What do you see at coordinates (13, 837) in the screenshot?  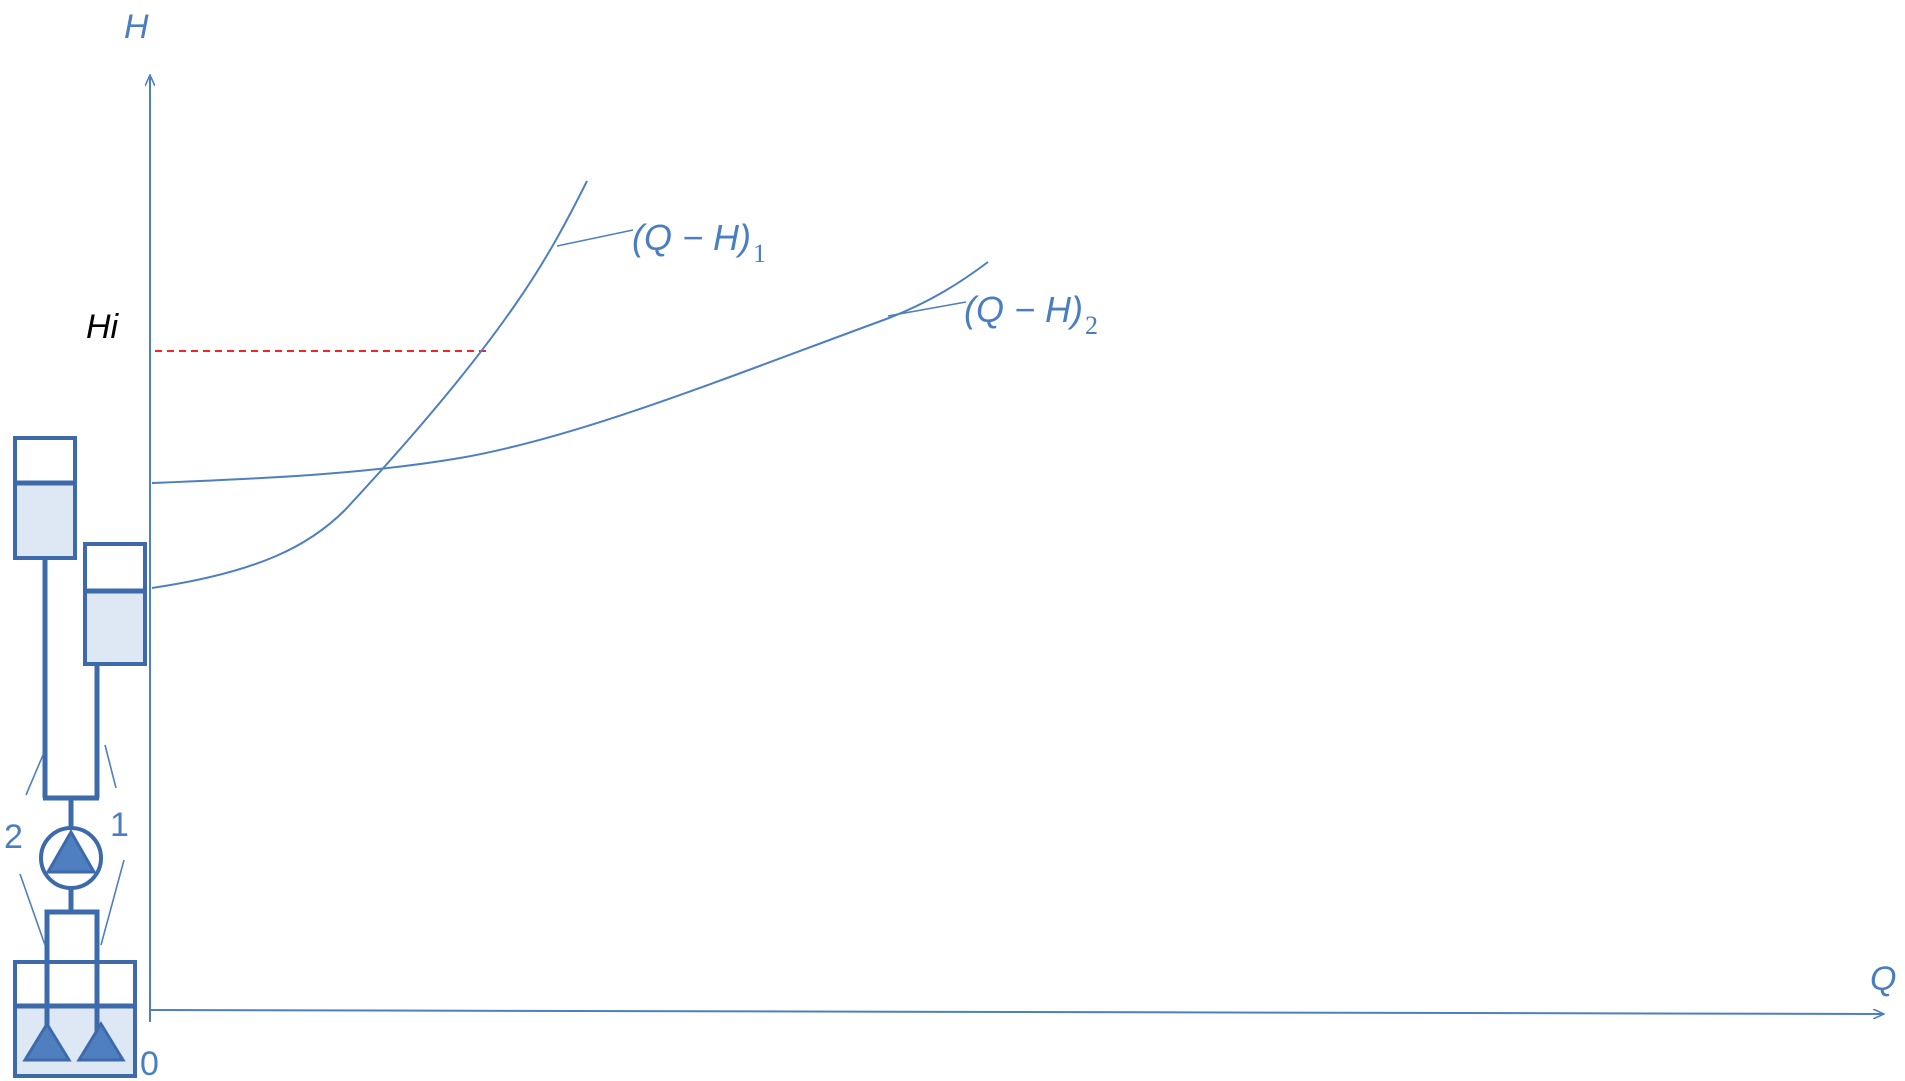 I see `pipe-label-2: 2` at bounding box center [13, 837].